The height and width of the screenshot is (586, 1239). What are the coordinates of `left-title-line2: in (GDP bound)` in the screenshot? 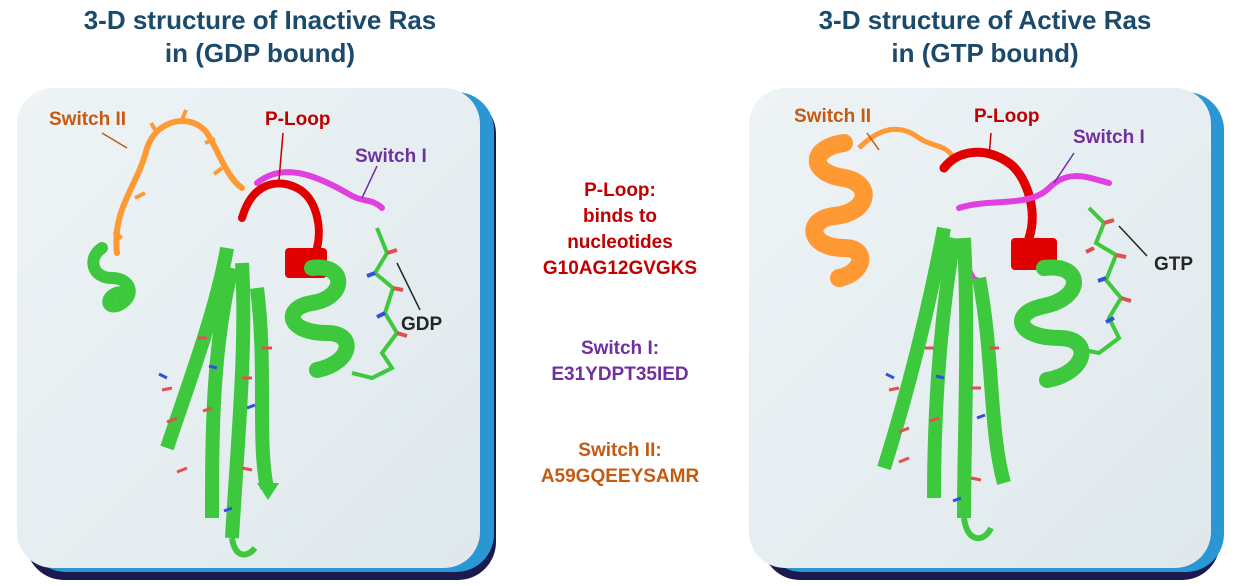 It's located at (260, 53).